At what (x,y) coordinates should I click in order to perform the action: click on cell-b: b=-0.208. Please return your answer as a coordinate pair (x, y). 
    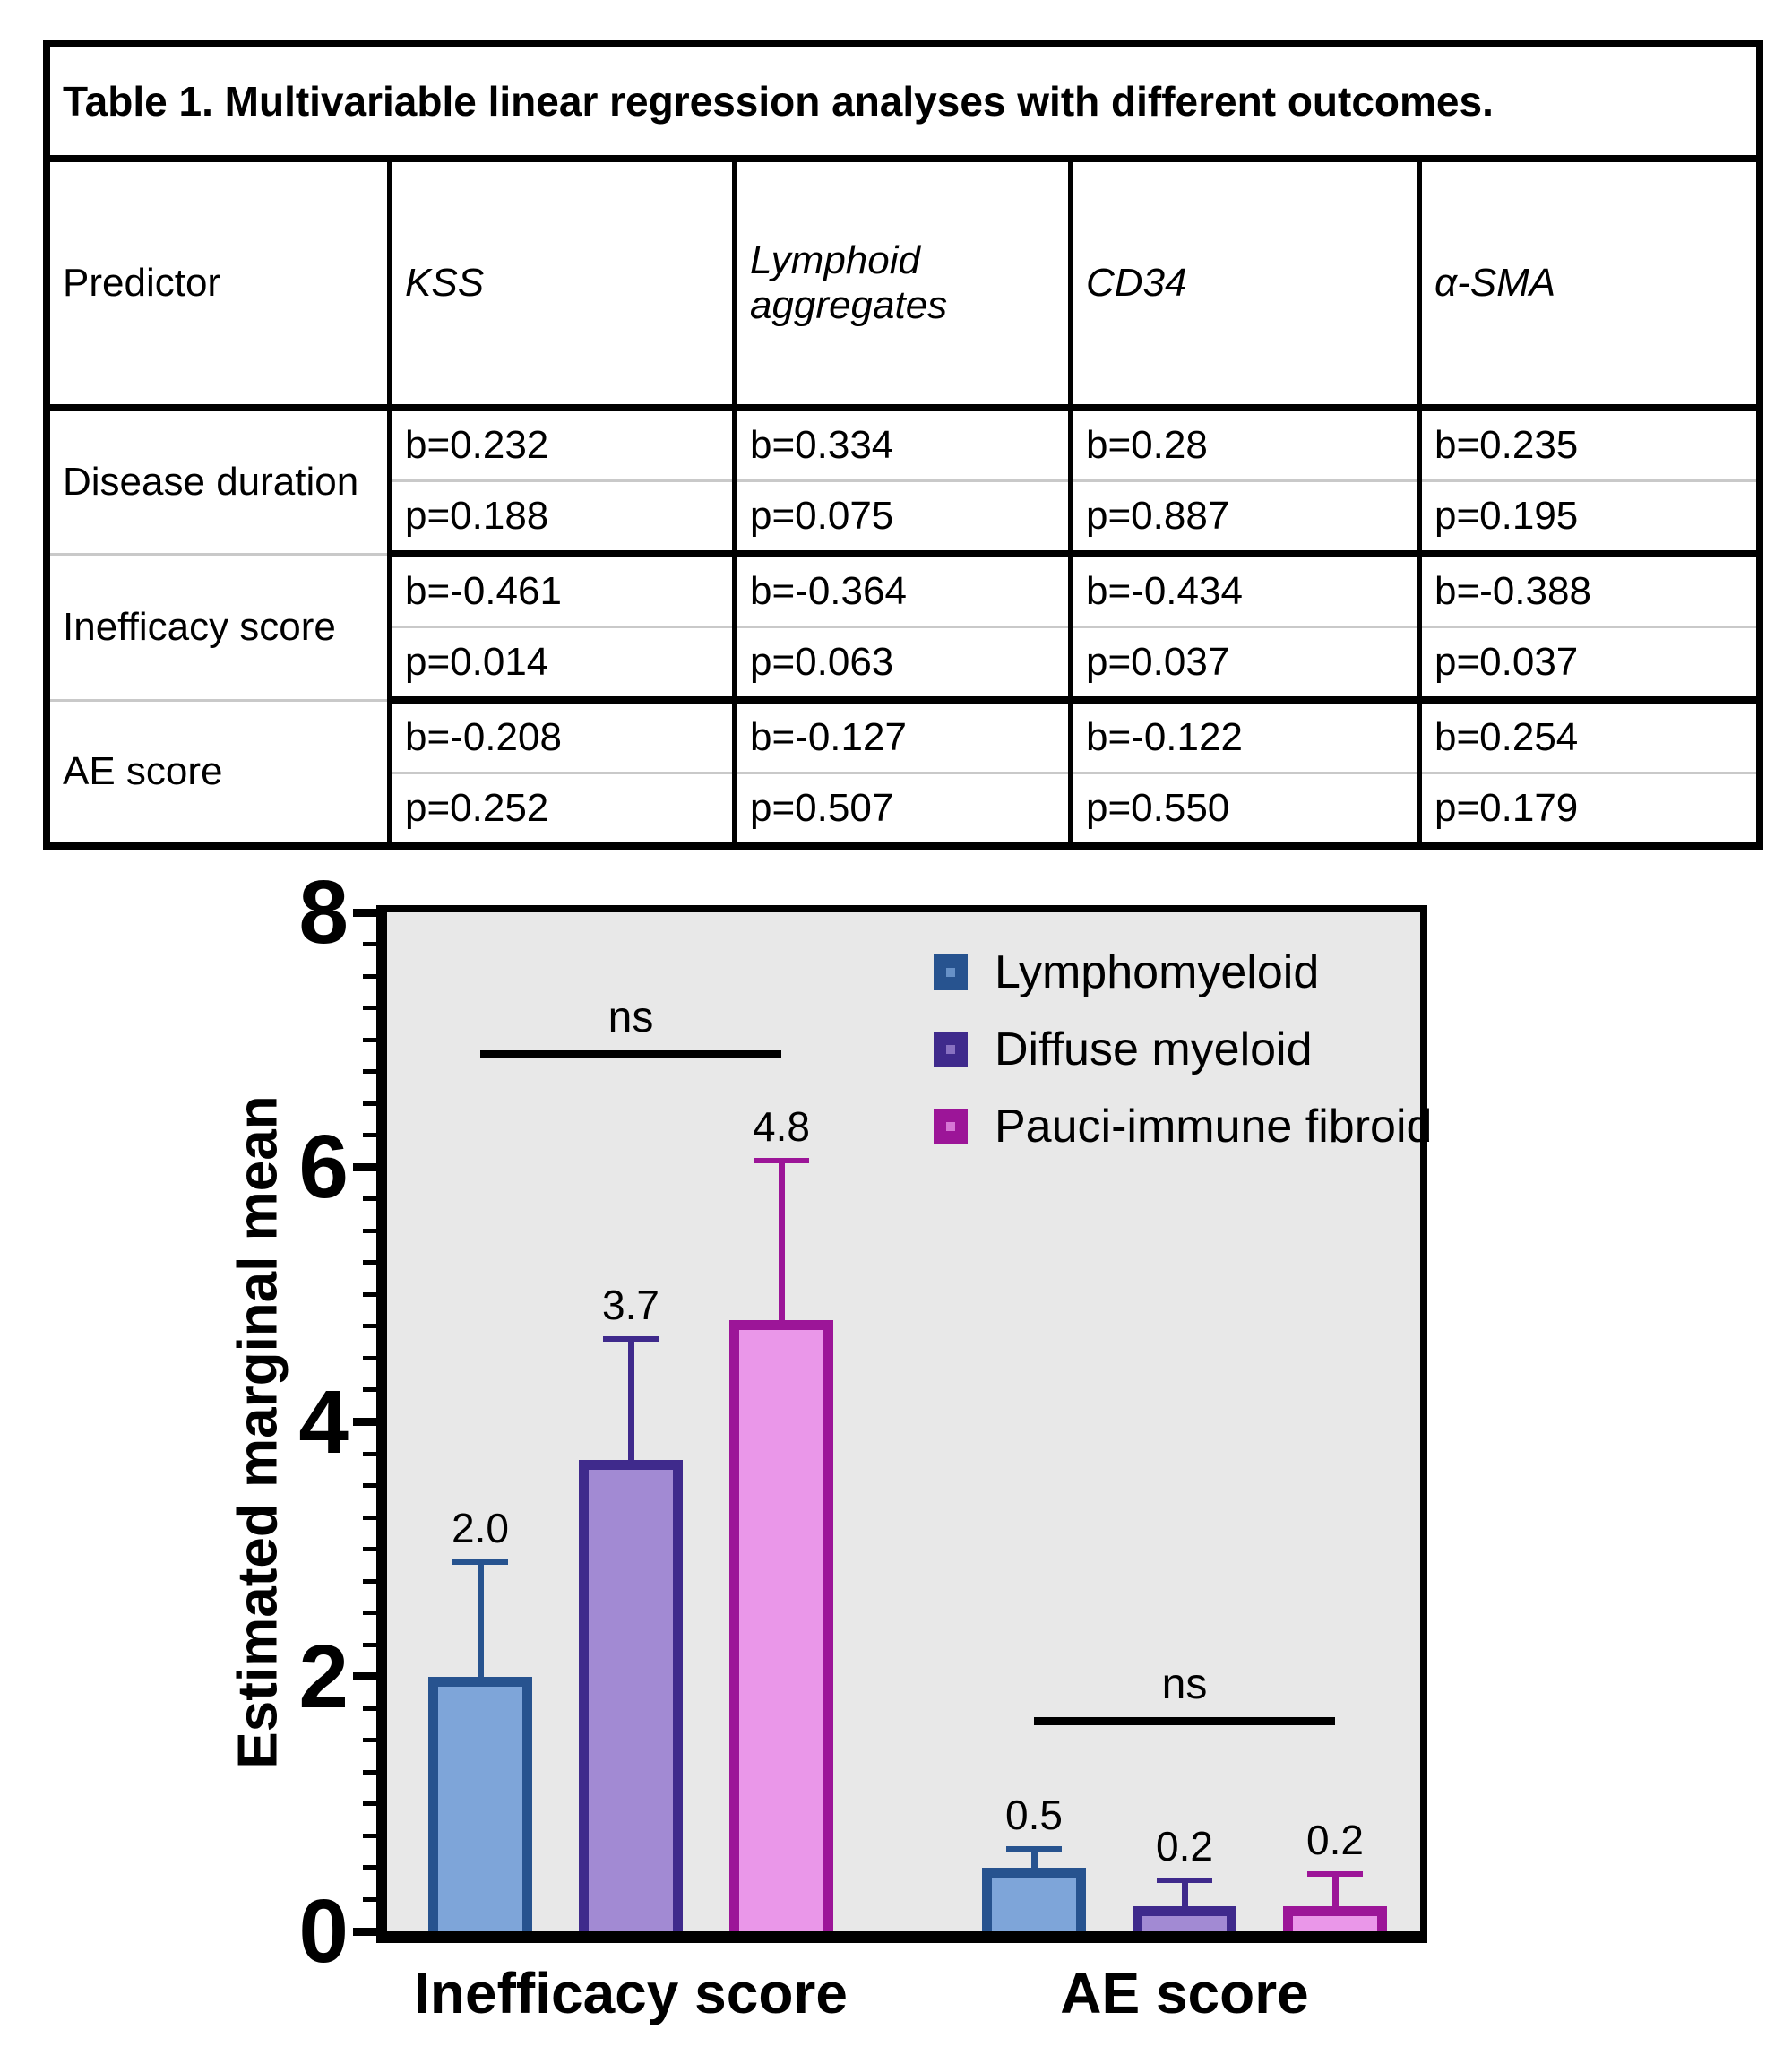
    Looking at the image, I should click on (562, 737).